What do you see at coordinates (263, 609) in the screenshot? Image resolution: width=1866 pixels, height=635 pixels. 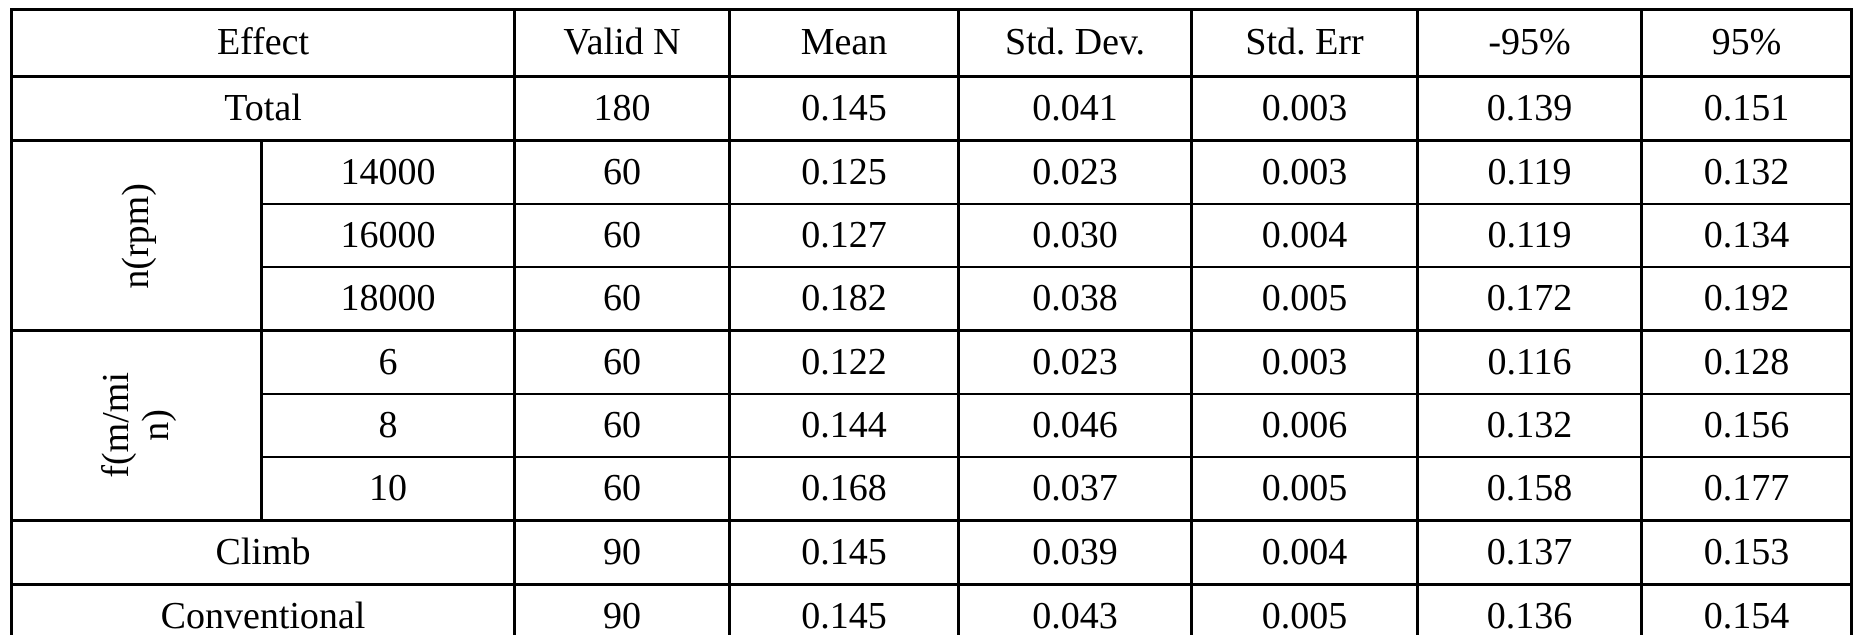 I see `cell-effect-conventional: Conventional` at bounding box center [263, 609].